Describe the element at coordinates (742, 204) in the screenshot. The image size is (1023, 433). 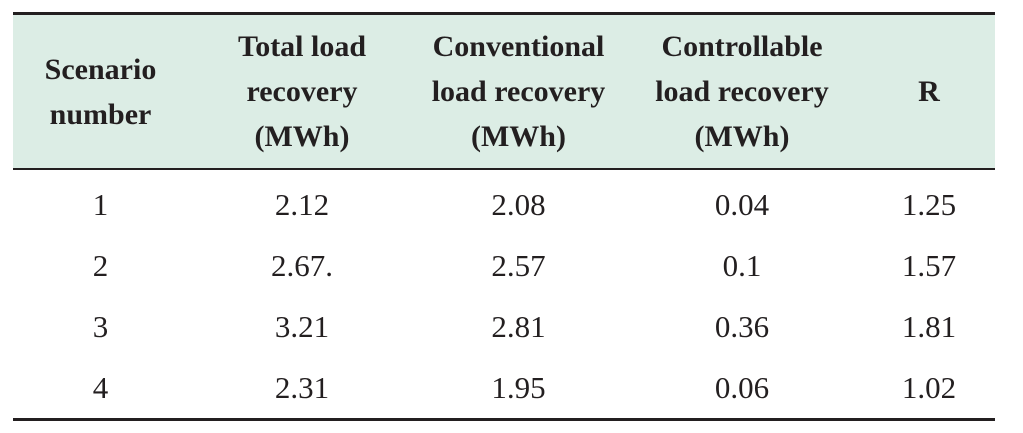
I see `cell-controllable-load-recovery: 0.04` at that location.